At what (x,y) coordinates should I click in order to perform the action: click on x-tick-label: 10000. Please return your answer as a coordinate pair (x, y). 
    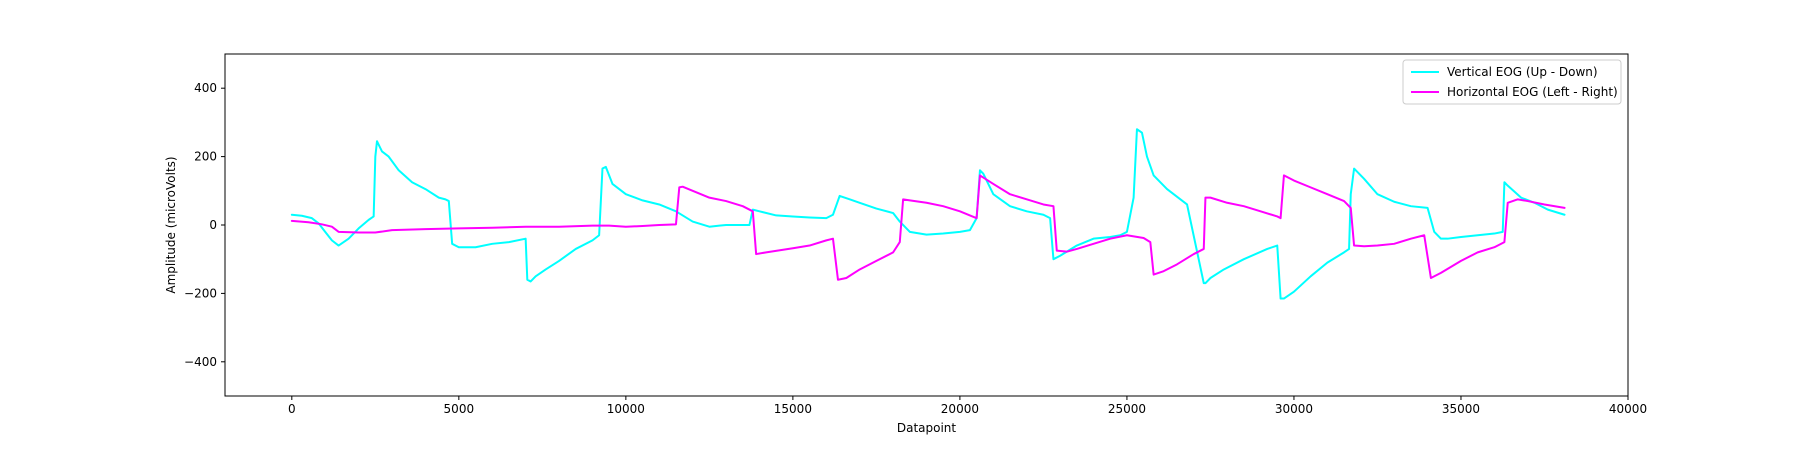
    Looking at the image, I should click on (626, 409).